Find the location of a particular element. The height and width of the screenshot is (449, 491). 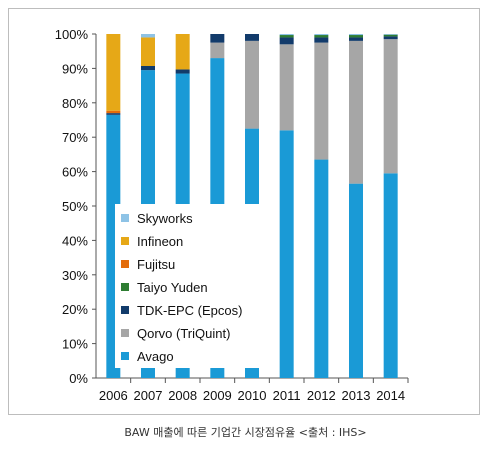

legend-label: Avago is located at coordinates (155, 356).